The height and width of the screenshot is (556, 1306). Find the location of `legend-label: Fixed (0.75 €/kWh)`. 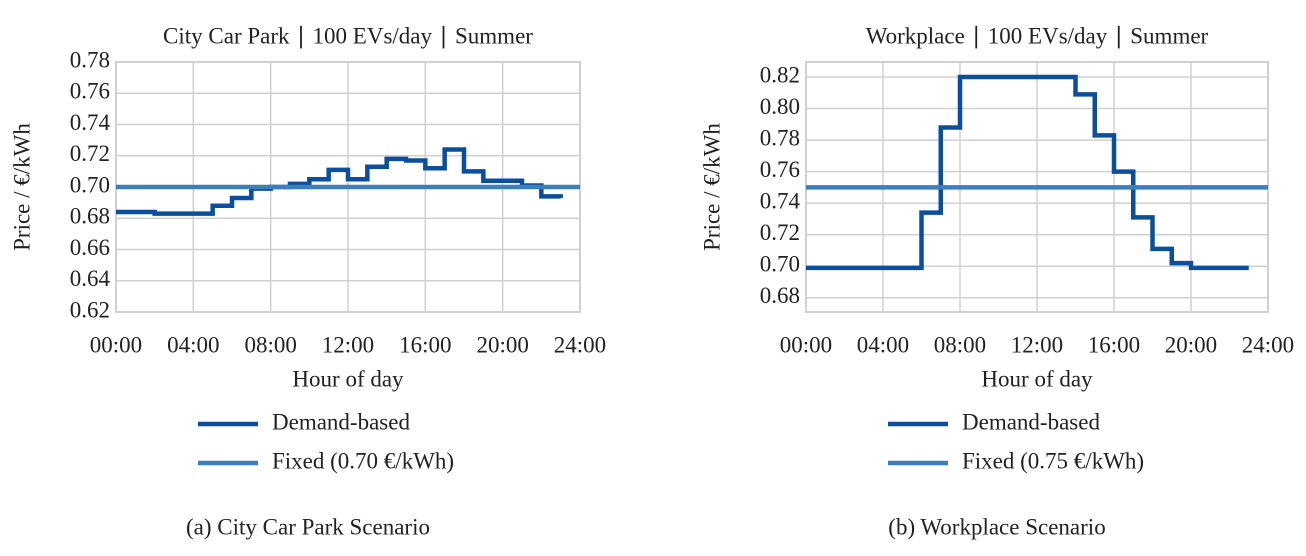

legend-label: Fixed (0.75 €/kWh) is located at coordinates (1053, 460).